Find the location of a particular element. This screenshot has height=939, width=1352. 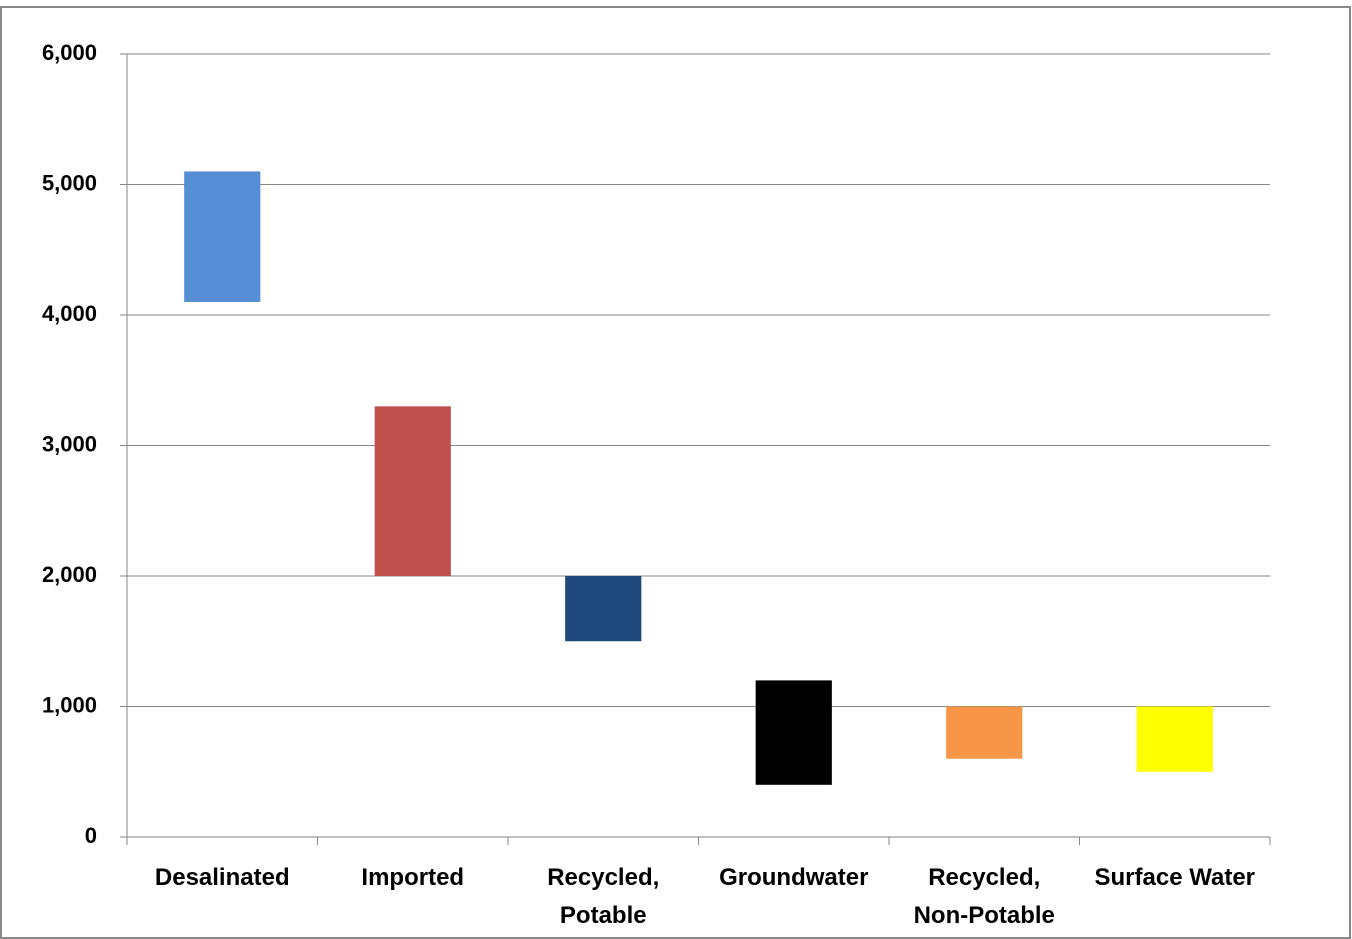

x-tick-label: Recycled, Potable is located at coordinates (603, 896).